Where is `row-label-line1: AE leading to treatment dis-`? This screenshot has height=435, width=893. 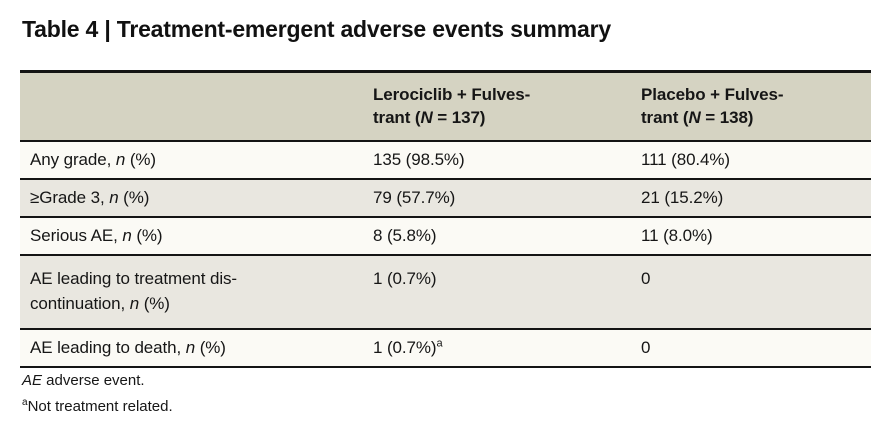
row-label-line1: AE leading to treatment dis- is located at coordinates (133, 278).